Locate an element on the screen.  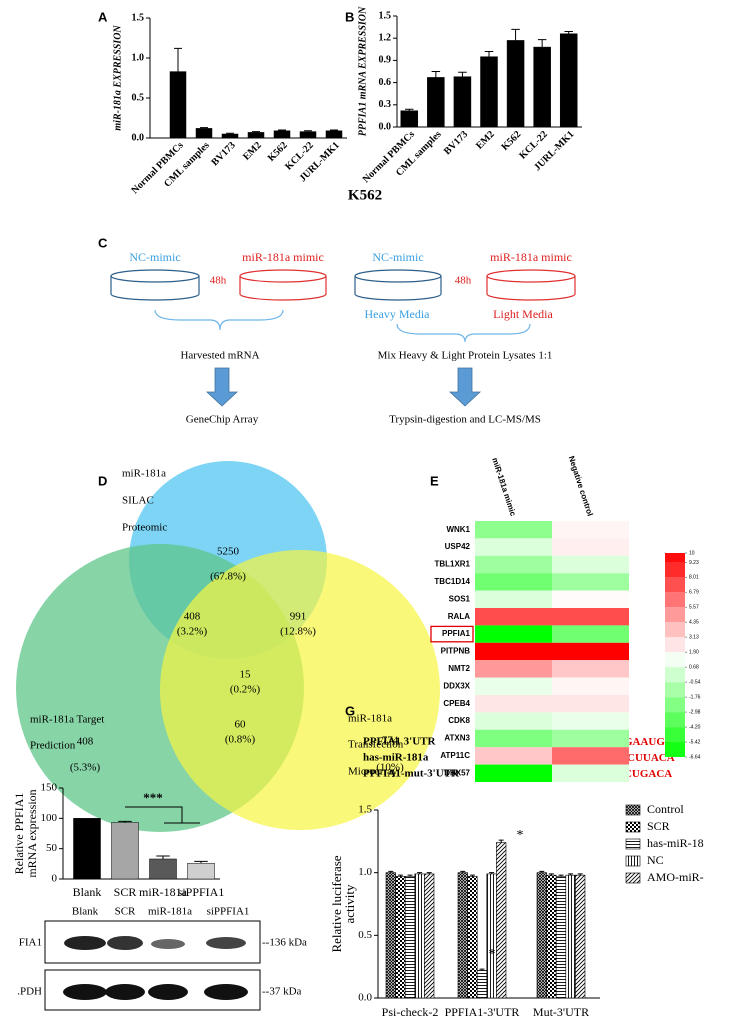
seed-site: ACUGACA is located at coordinates (644, 774).